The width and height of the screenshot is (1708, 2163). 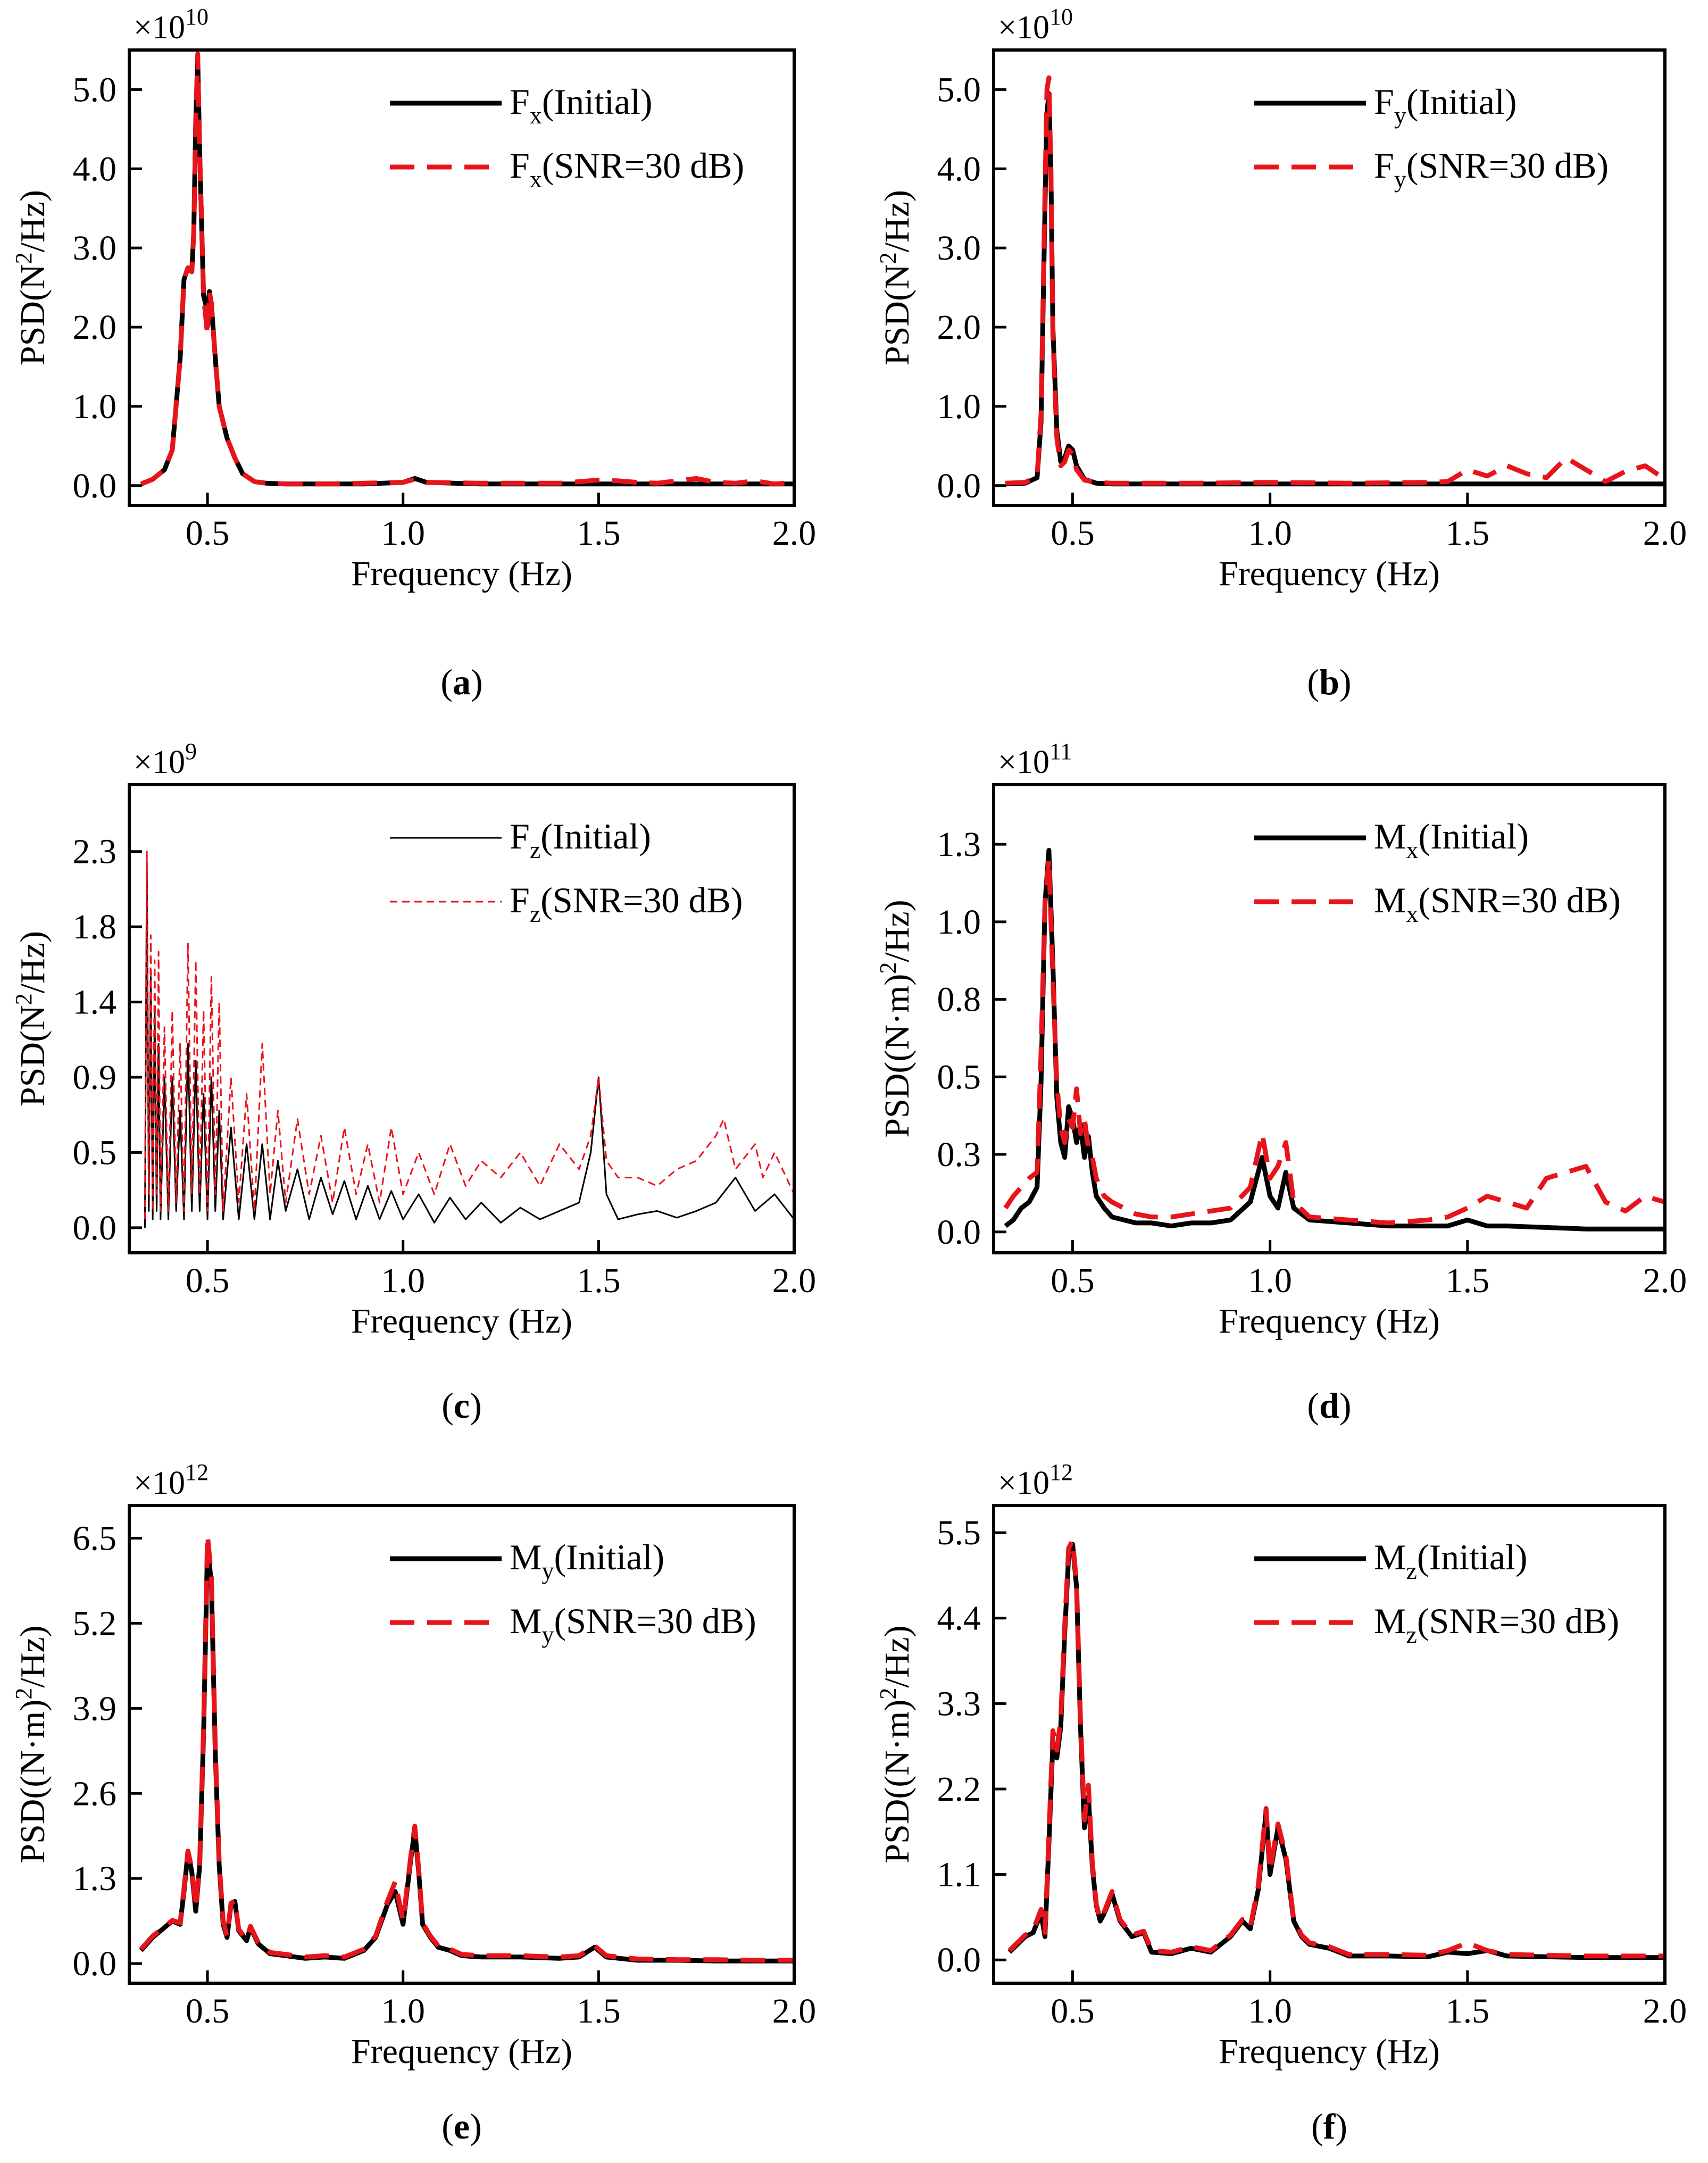 I want to click on y-tick-label: 0.5, so click(x=95, y=1152).